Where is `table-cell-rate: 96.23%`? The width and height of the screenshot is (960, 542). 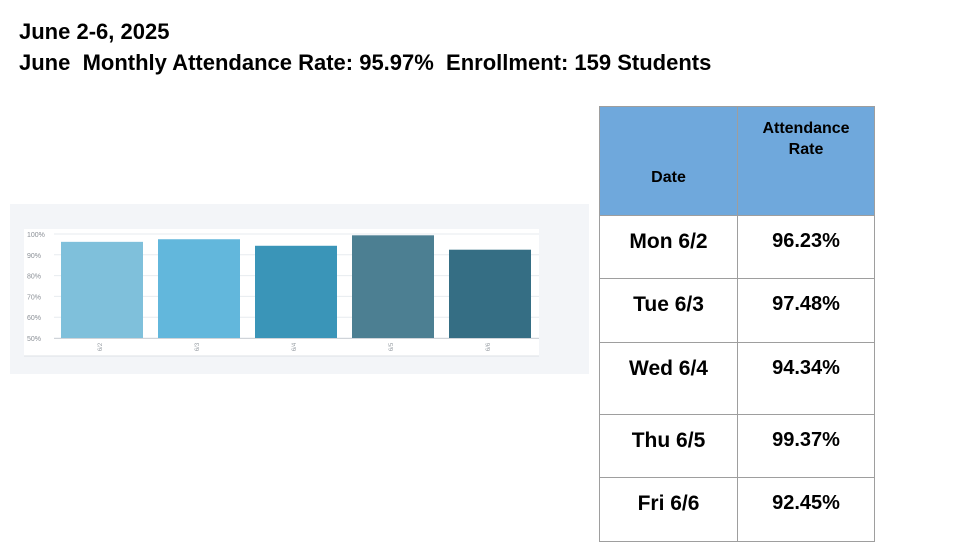
table-cell-rate: 96.23% is located at coordinates (806, 247).